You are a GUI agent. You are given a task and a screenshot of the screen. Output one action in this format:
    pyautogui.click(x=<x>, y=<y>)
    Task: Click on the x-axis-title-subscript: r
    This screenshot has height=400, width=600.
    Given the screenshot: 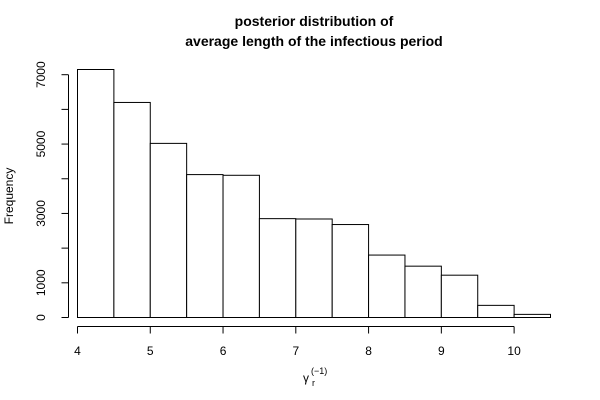 What is the action you would take?
    pyautogui.click(x=313, y=383)
    